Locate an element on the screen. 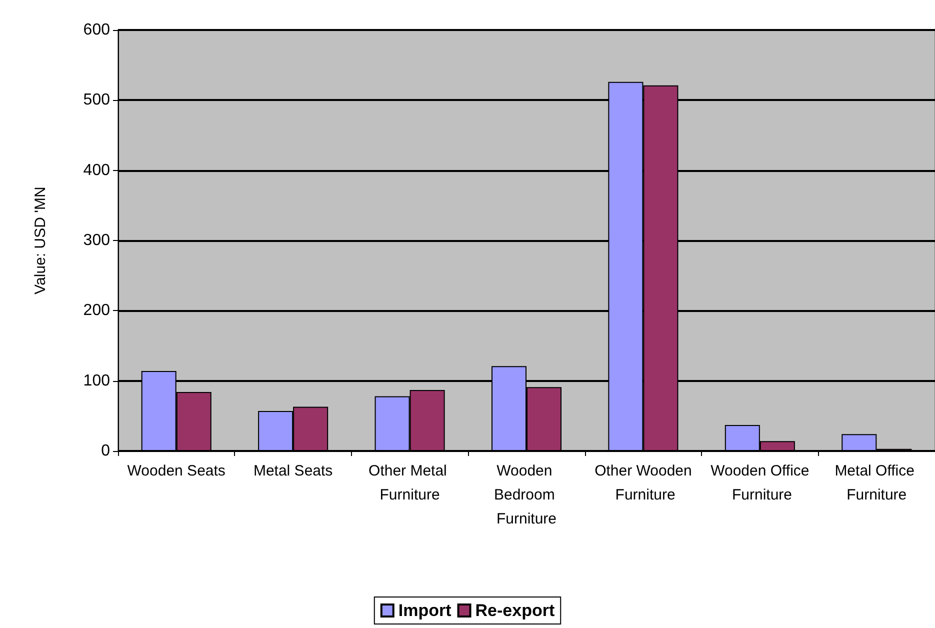 This screenshot has height=628, width=935. y-tick-label: 400 is located at coordinates (96, 170).